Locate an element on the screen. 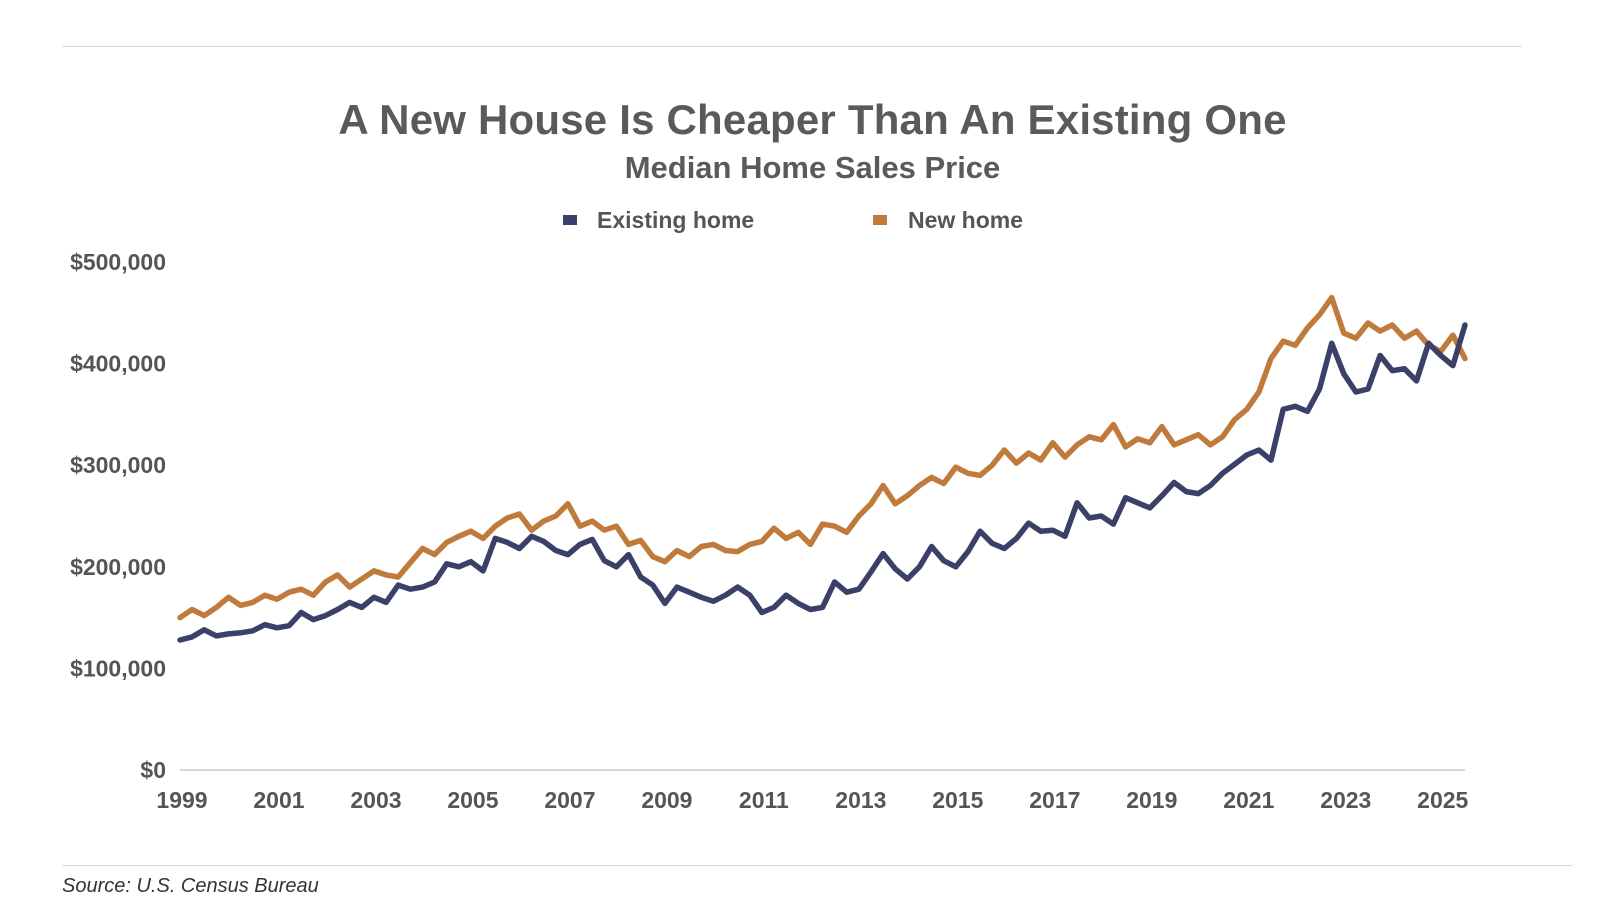  legend: Existing home New home is located at coordinates (793, 220).